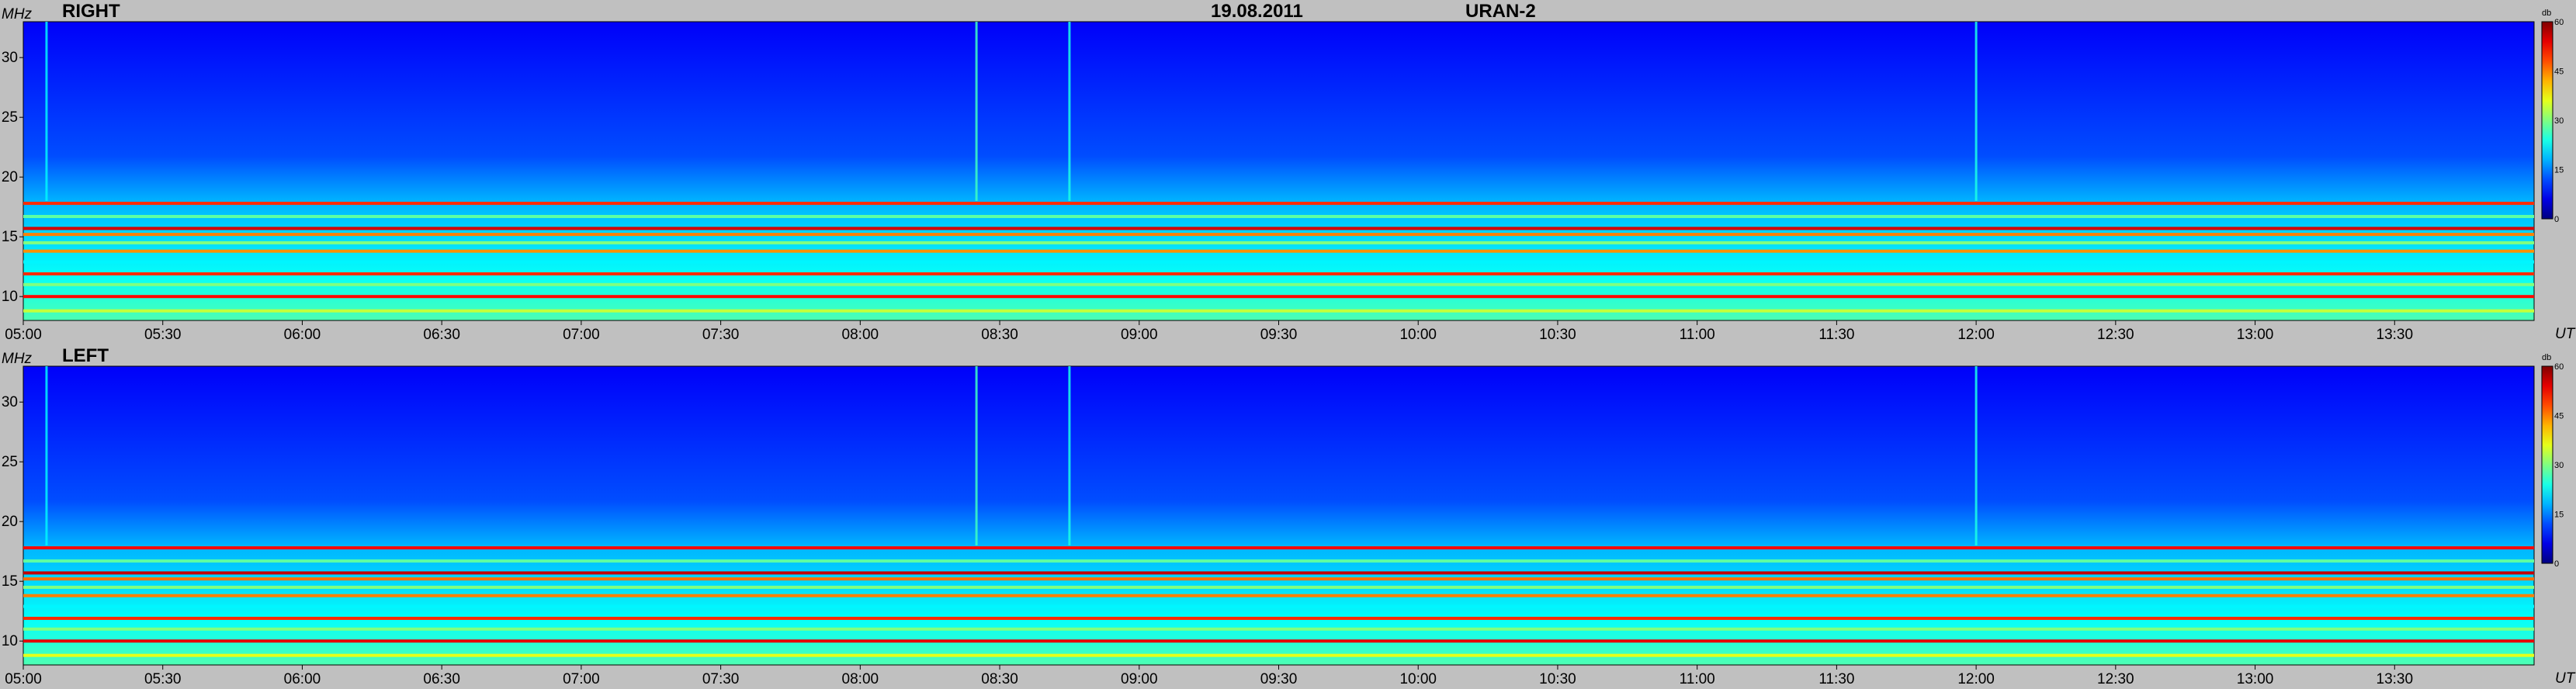 The image size is (2576, 689). Describe the element at coordinates (2255, 679) in the screenshot. I see `x-tick-label: 13:00` at that location.